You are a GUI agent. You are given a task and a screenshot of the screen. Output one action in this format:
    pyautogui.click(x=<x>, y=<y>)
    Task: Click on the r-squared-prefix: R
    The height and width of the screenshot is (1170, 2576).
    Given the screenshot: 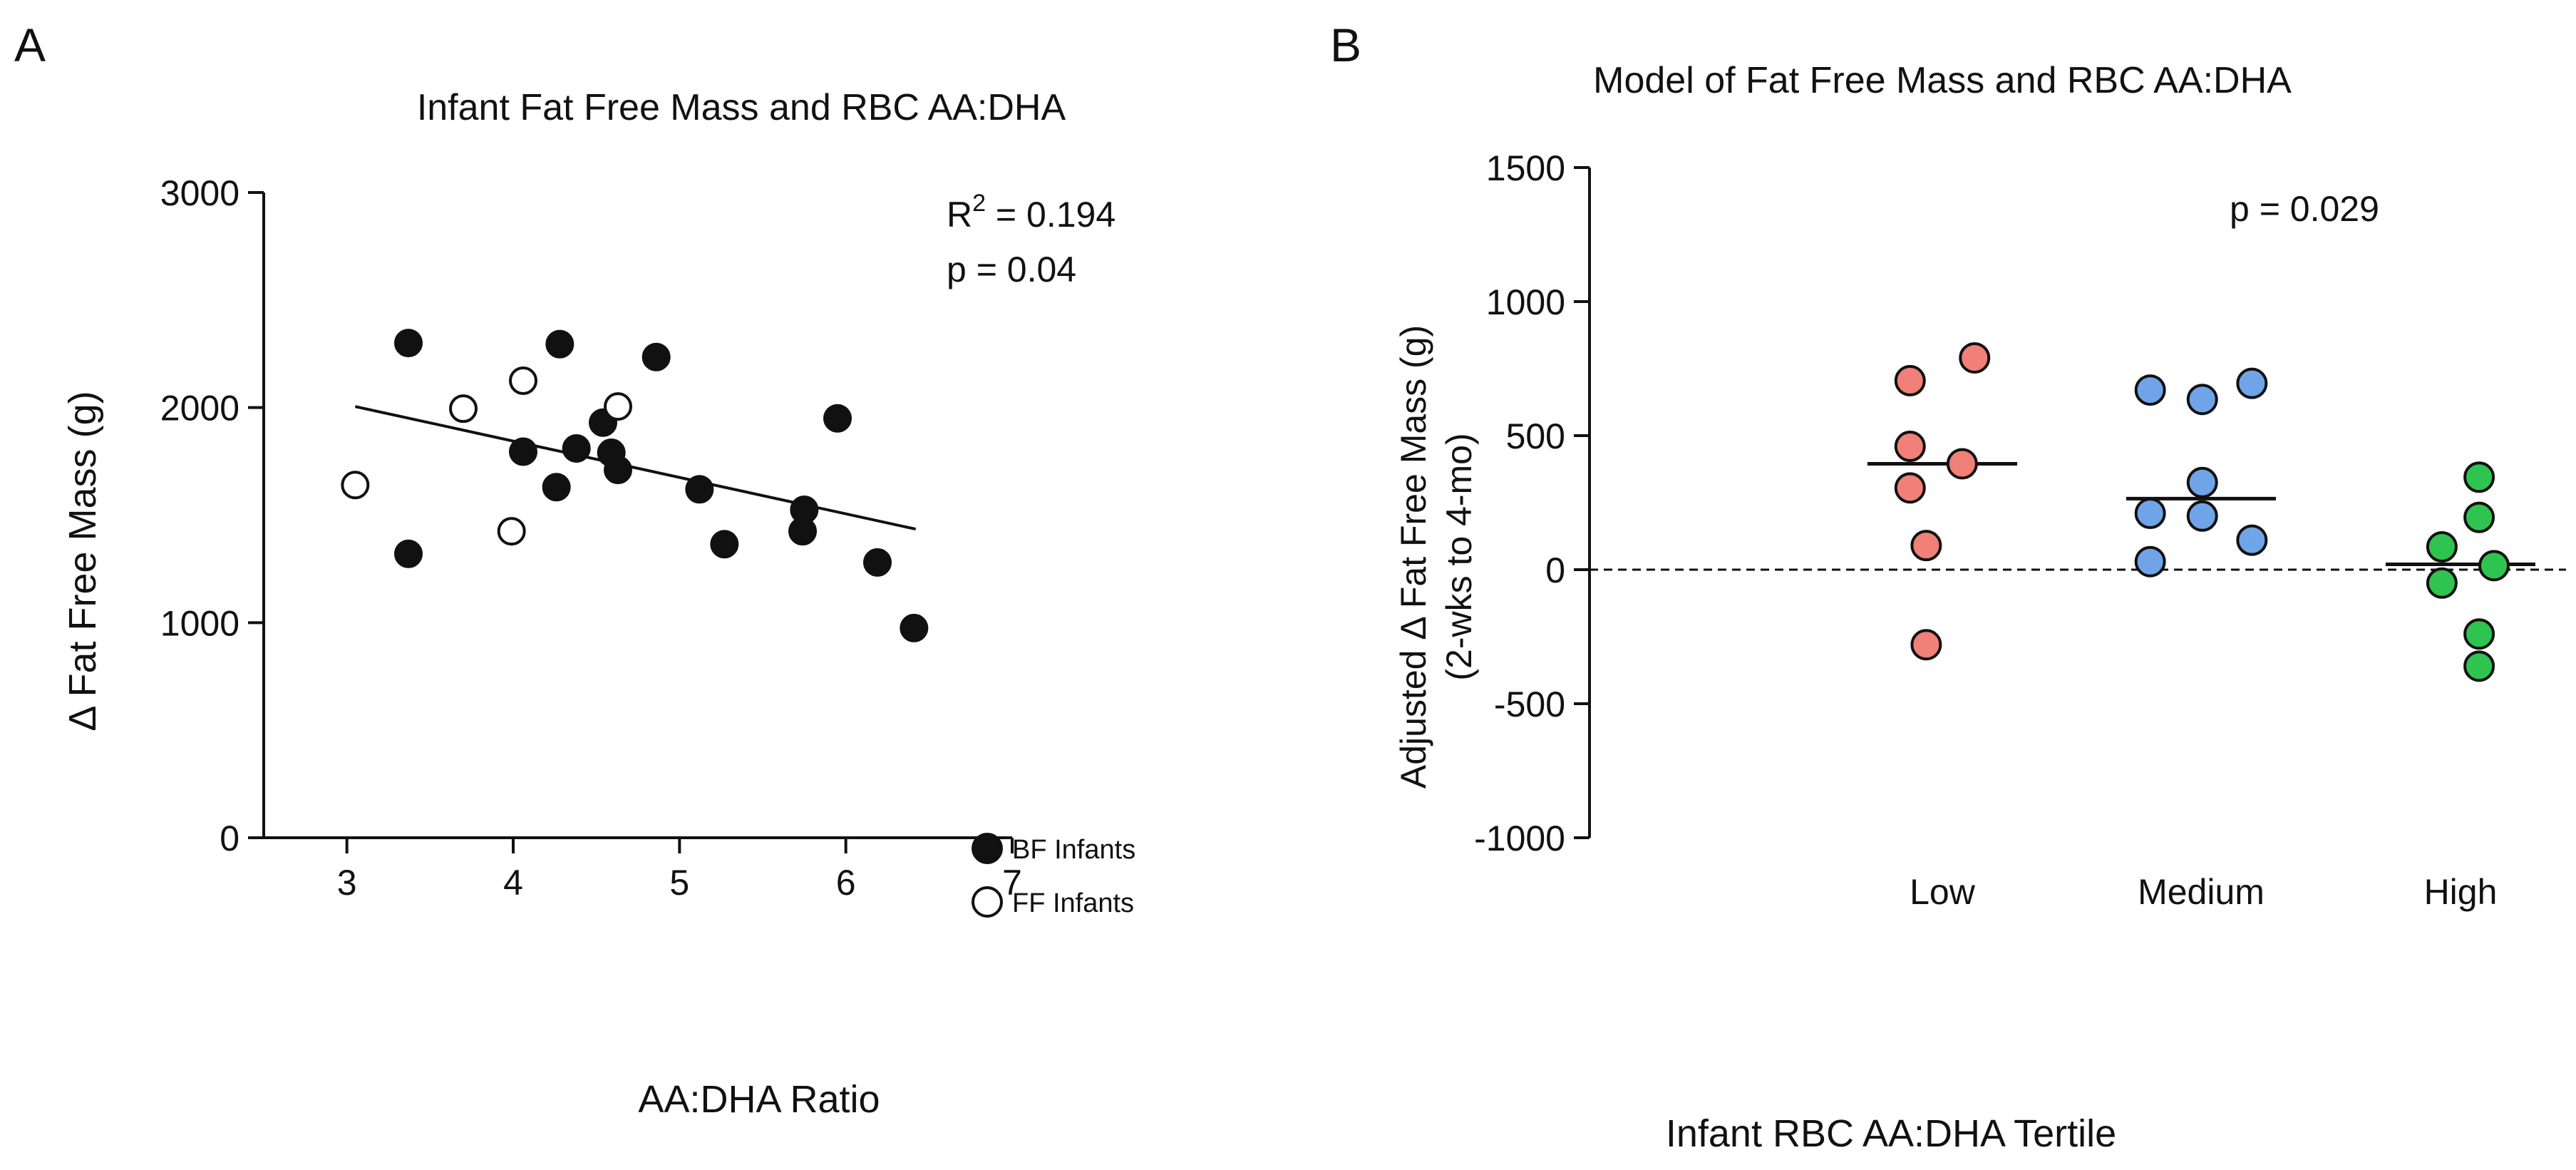 What is the action you would take?
    pyautogui.click(x=959, y=215)
    